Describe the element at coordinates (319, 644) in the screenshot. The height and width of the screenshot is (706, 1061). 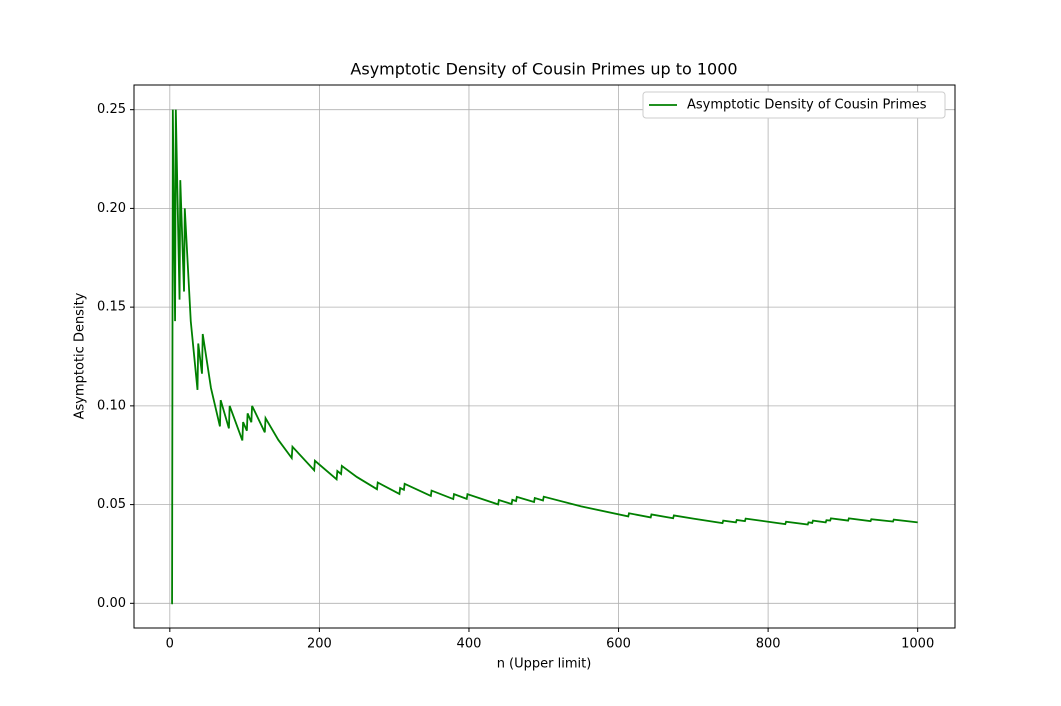
I see `x-tick-label: 200` at that location.